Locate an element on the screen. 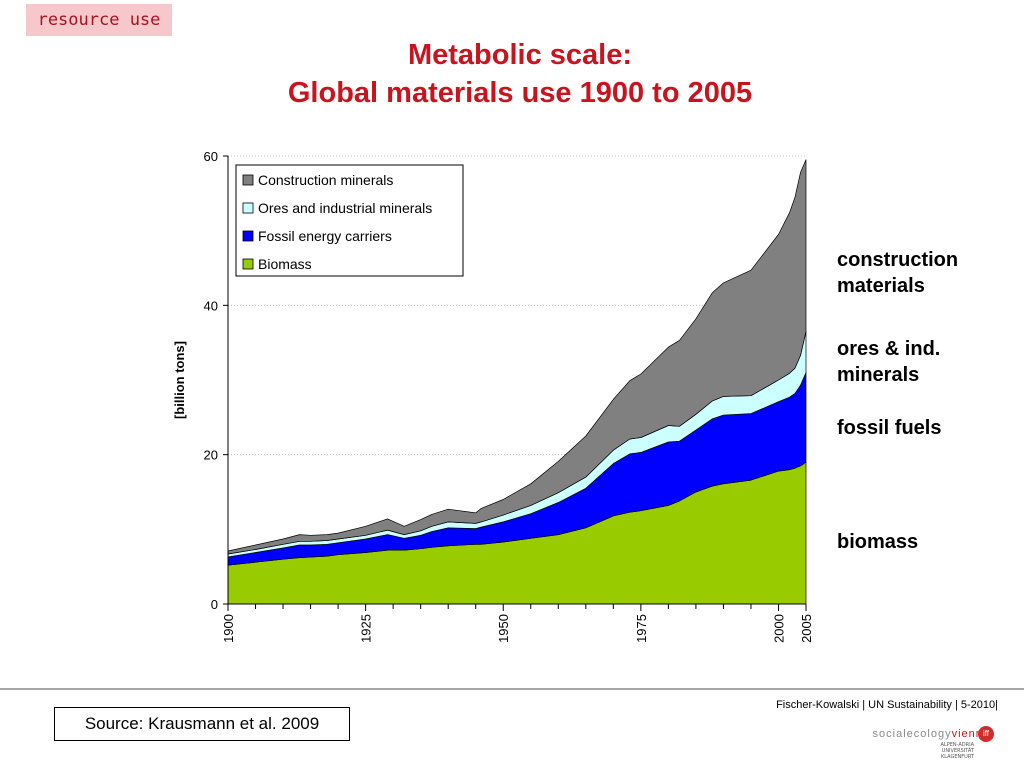 The height and width of the screenshot is (768, 1024). side-label-biomass: biomass is located at coordinates (877, 542).